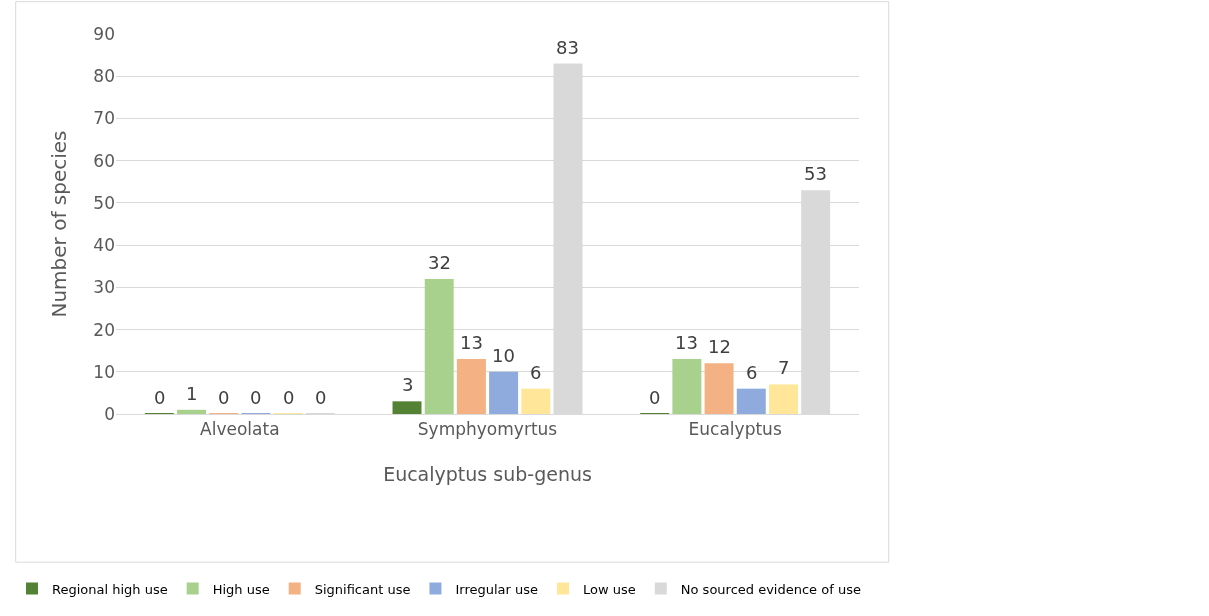 The image size is (1209, 616). What do you see at coordinates (487, 429) in the screenshot?
I see `x-tick-label: Symphyomyrtus` at bounding box center [487, 429].